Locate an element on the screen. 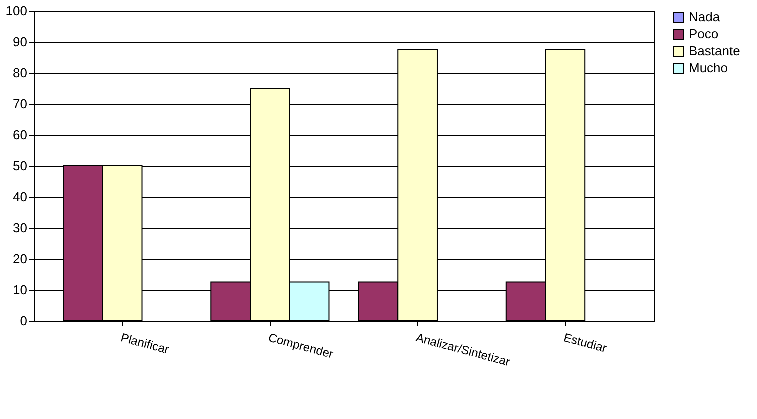  y-tick-label: 70 is located at coordinates (20, 104).